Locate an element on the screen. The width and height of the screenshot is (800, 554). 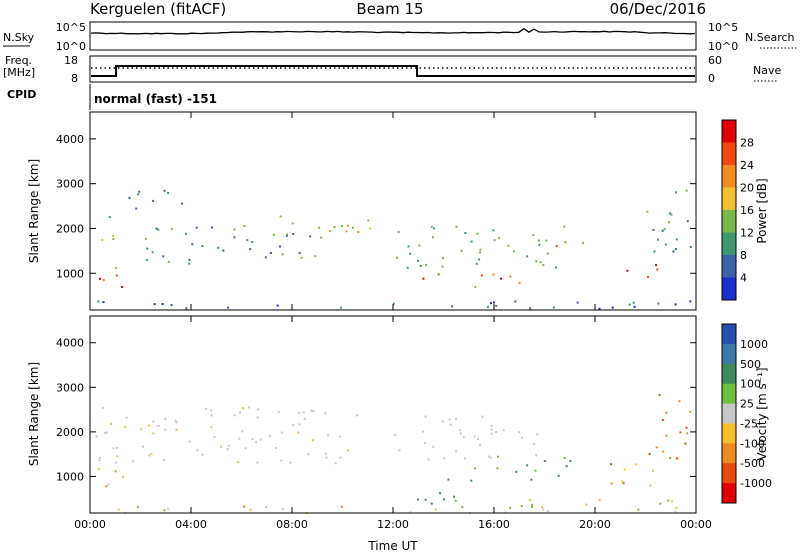
freq-label-2: [MHz] is located at coordinates (19, 72).